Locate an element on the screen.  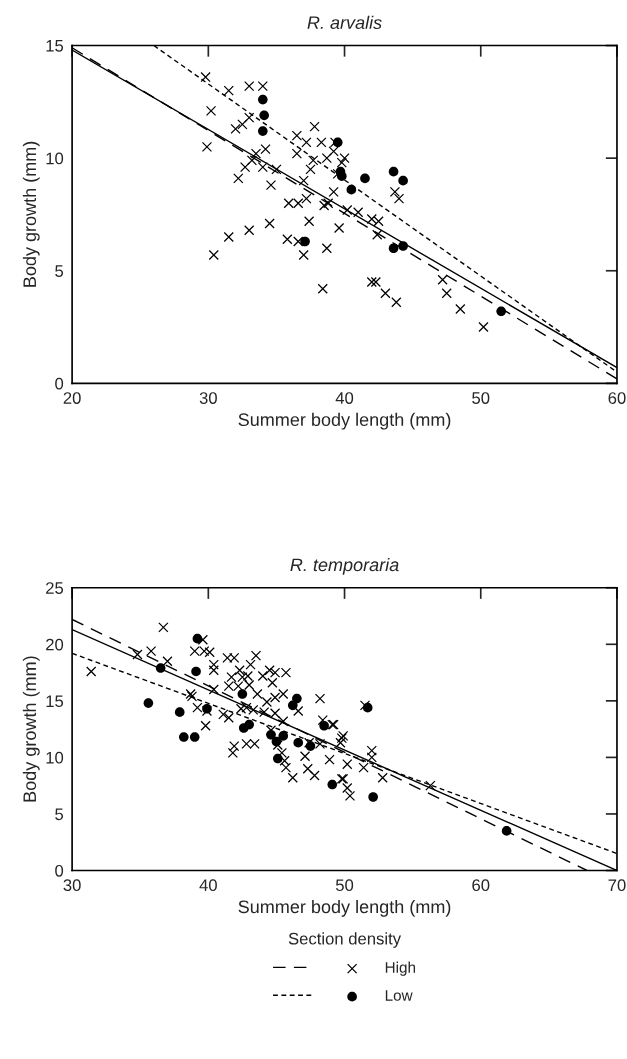
legend-label: High is located at coordinates (400, 968).